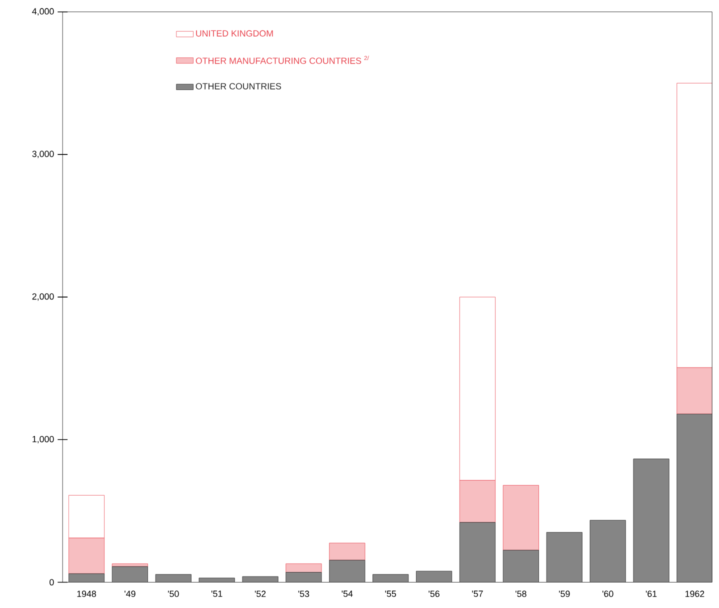 This screenshot has height=608, width=719. What do you see at coordinates (52, 582) in the screenshot?
I see `y-tick-label: 0` at bounding box center [52, 582].